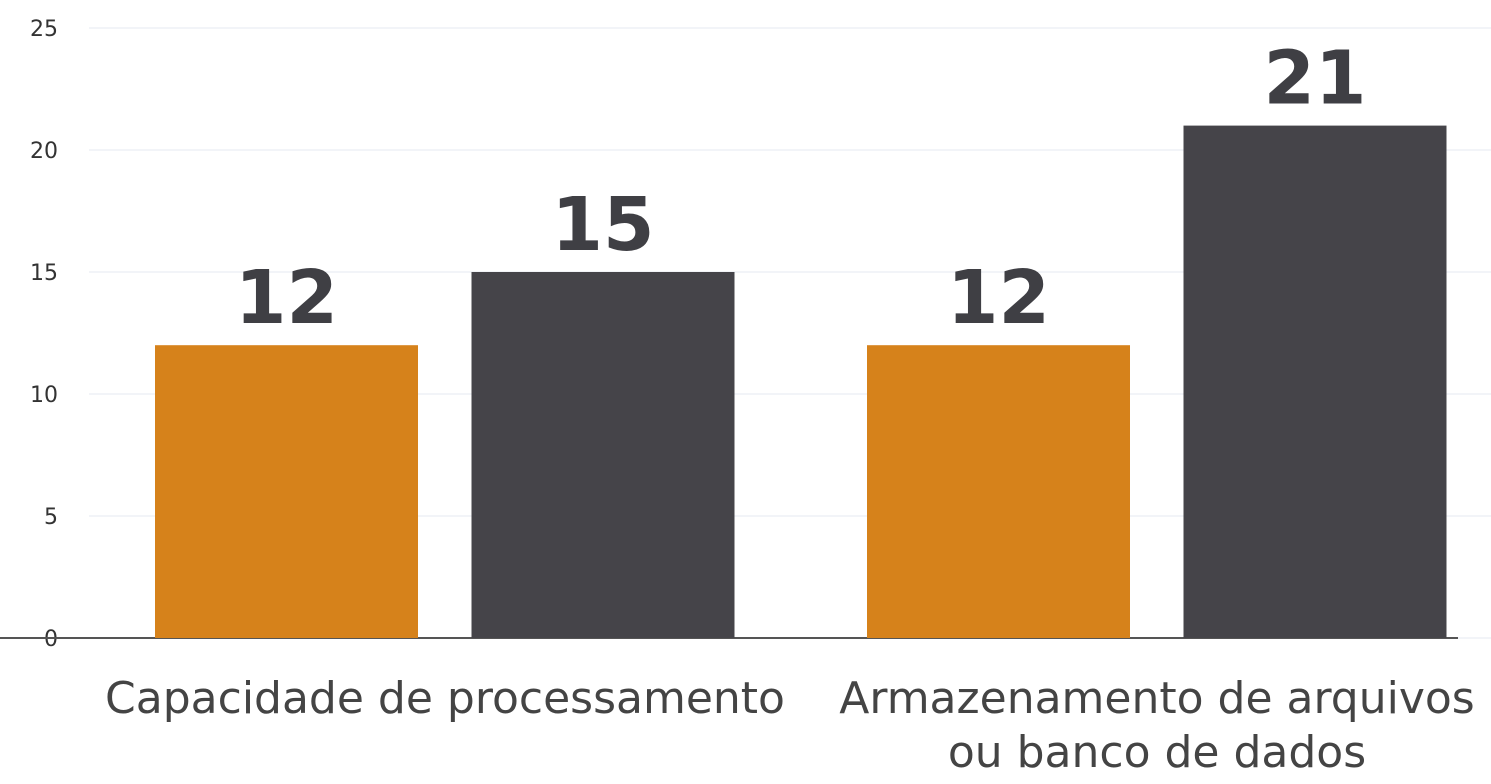 The height and width of the screenshot is (784, 1491). Describe the element at coordinates (44, 273) in the screenshot. I see `y-tick-label: 15` at that location.